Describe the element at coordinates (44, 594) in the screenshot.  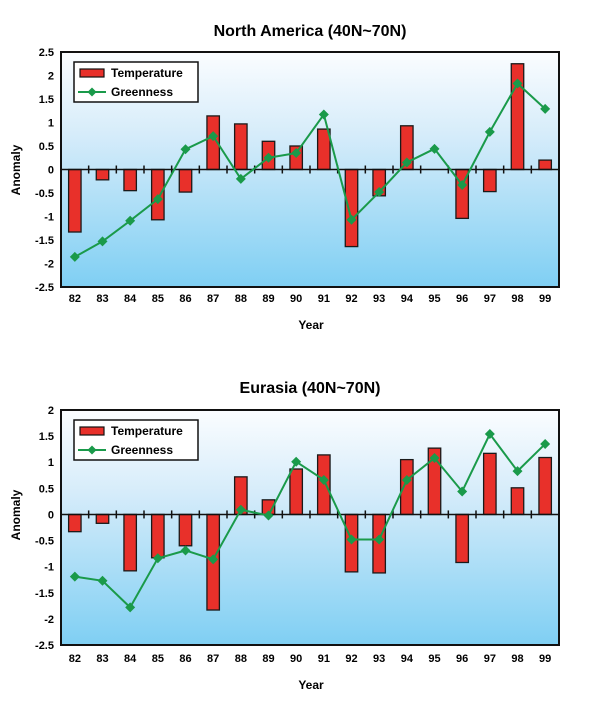
I see `y-tick-label: -1.5` at that location.